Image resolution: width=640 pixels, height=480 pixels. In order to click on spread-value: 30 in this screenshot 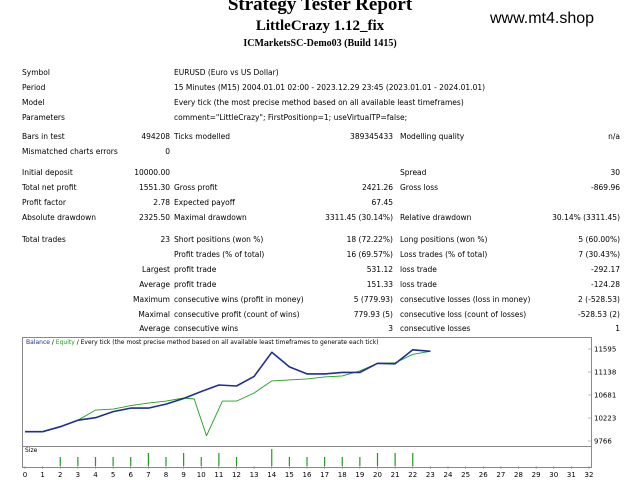, I will do `click(615, 172)`.